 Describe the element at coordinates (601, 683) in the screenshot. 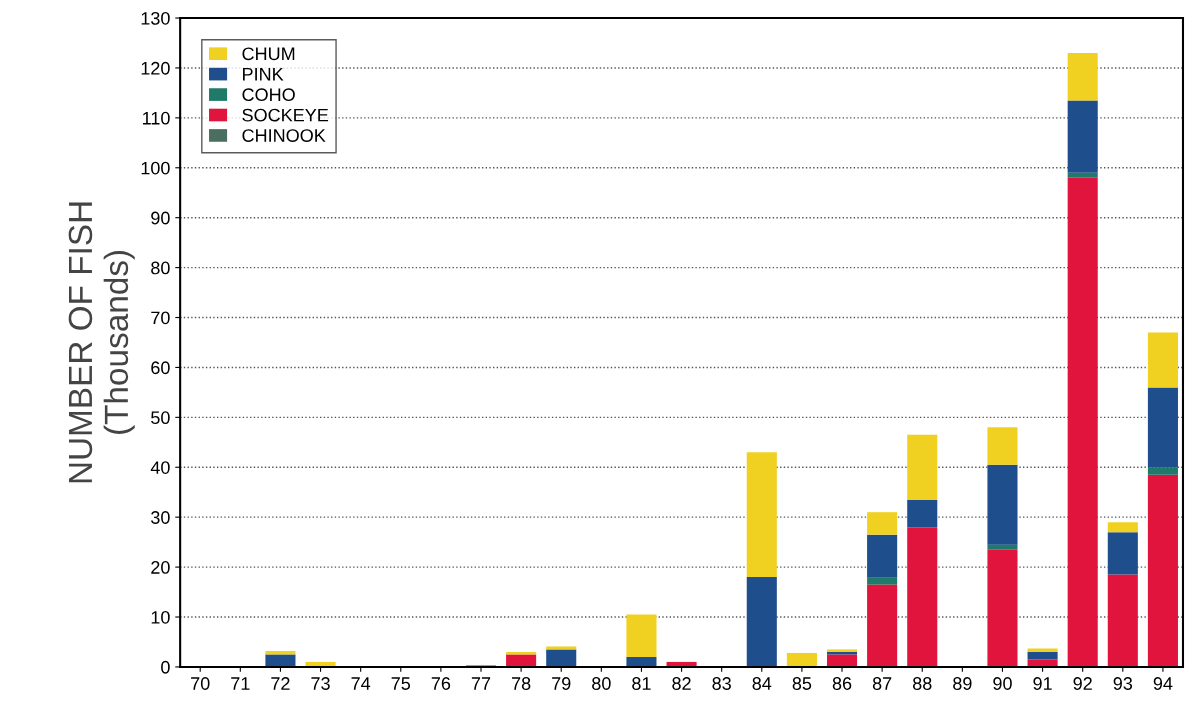

I see `x-tick-label: 80` at that location.